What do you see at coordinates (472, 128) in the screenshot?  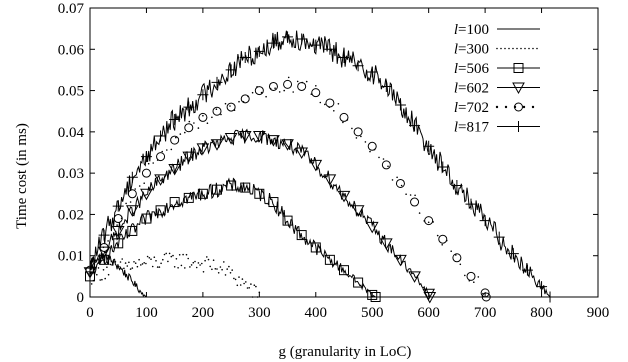 I see `legend-label: l=817` at bounding box center [472, 128].